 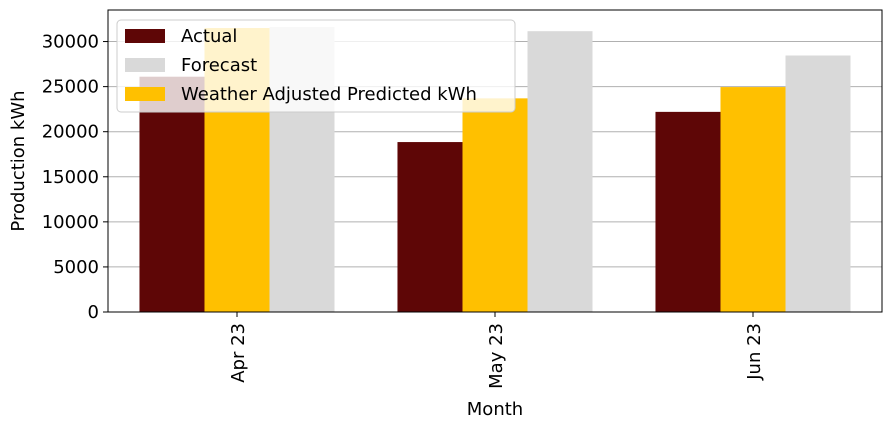 I want to click on legend-label: Actual, so click(x=209, y=36).